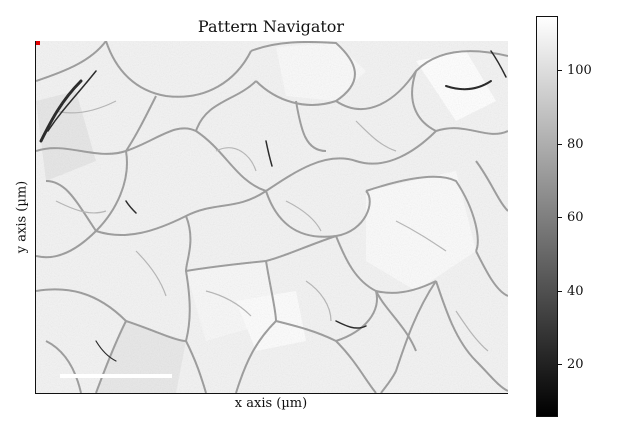  Describe the element at coordinates (116, 376) in the screenshot. I see `scale-bar` at that location.